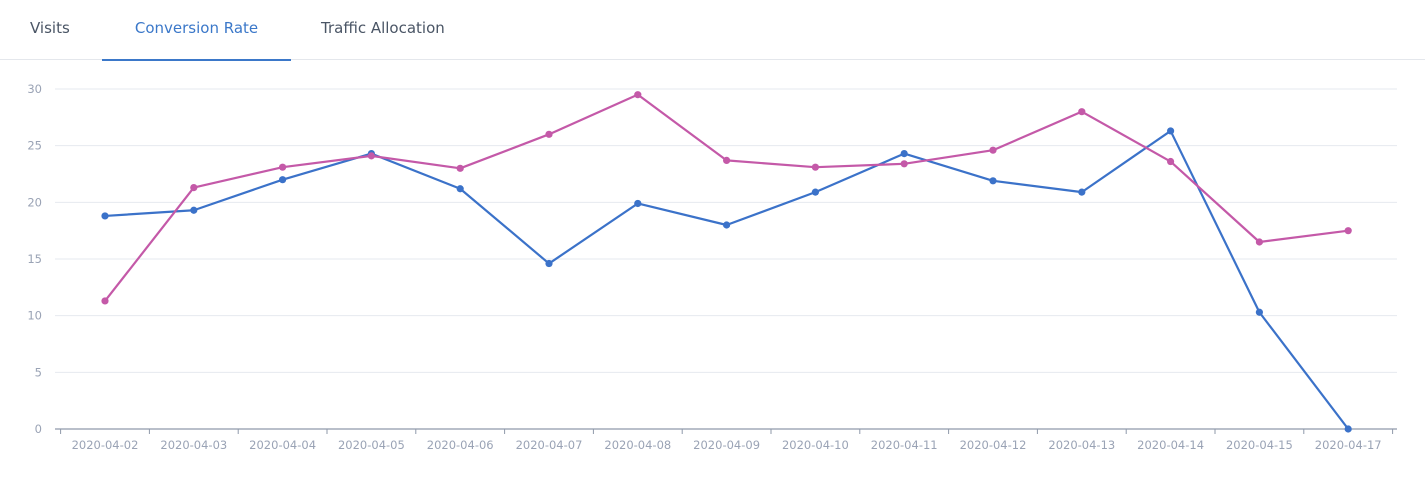  Describe the element at coordinates (50, 28) in the screenshot. I see `tab-visits: Visits` at that location.